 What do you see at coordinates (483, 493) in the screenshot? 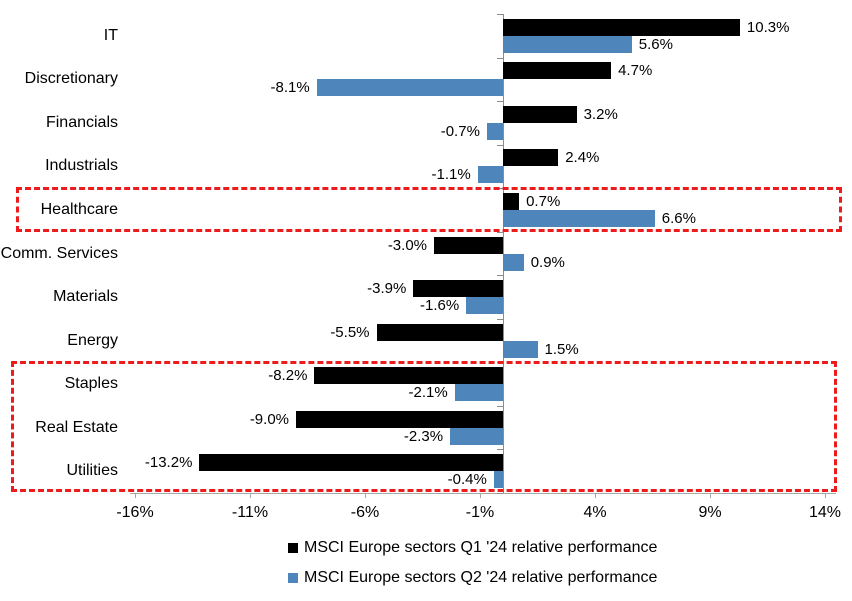
I see `x-axis-line` at bounding box center [483, 493].